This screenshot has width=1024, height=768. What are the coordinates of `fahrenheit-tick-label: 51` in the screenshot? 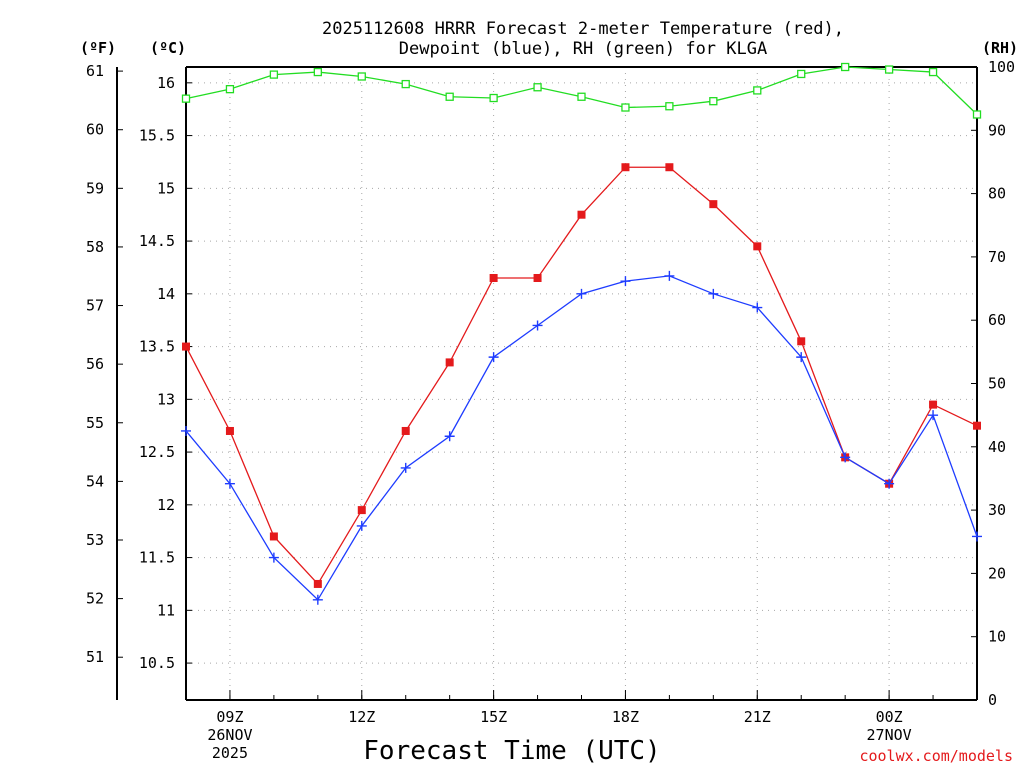 It's located at (95, 657).